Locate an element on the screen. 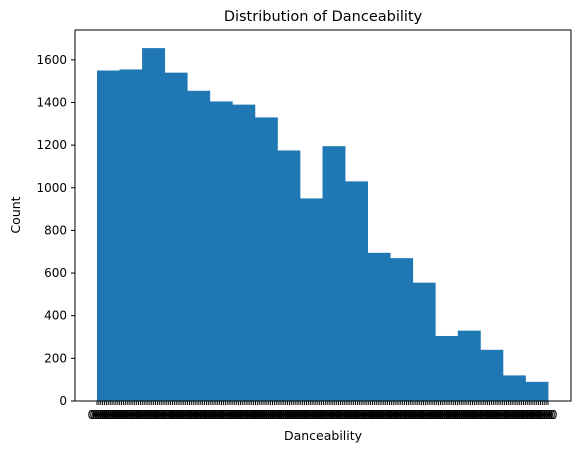  y-axis-ticks: 0 200 400 600 800 1000 1200 1400 1600 is located at coordinates (55, 230).